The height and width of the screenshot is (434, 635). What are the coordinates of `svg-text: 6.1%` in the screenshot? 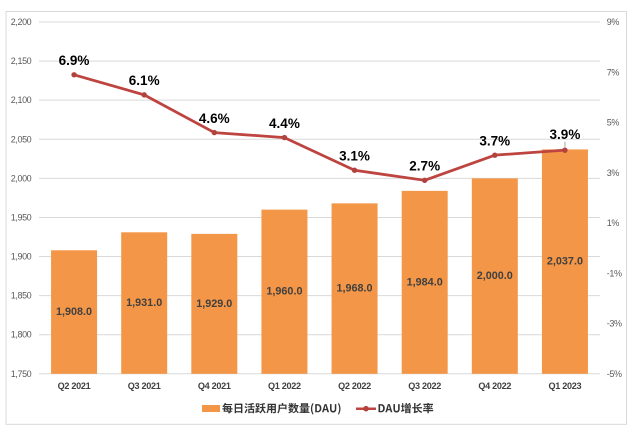 It's located at (144, 80).